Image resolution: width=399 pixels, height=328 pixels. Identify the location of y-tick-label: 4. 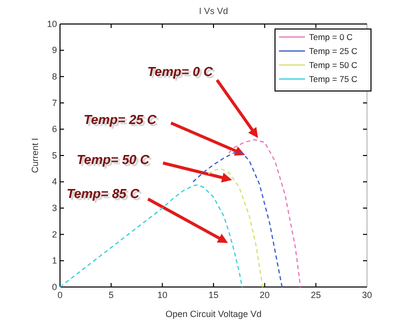
(54, 181).